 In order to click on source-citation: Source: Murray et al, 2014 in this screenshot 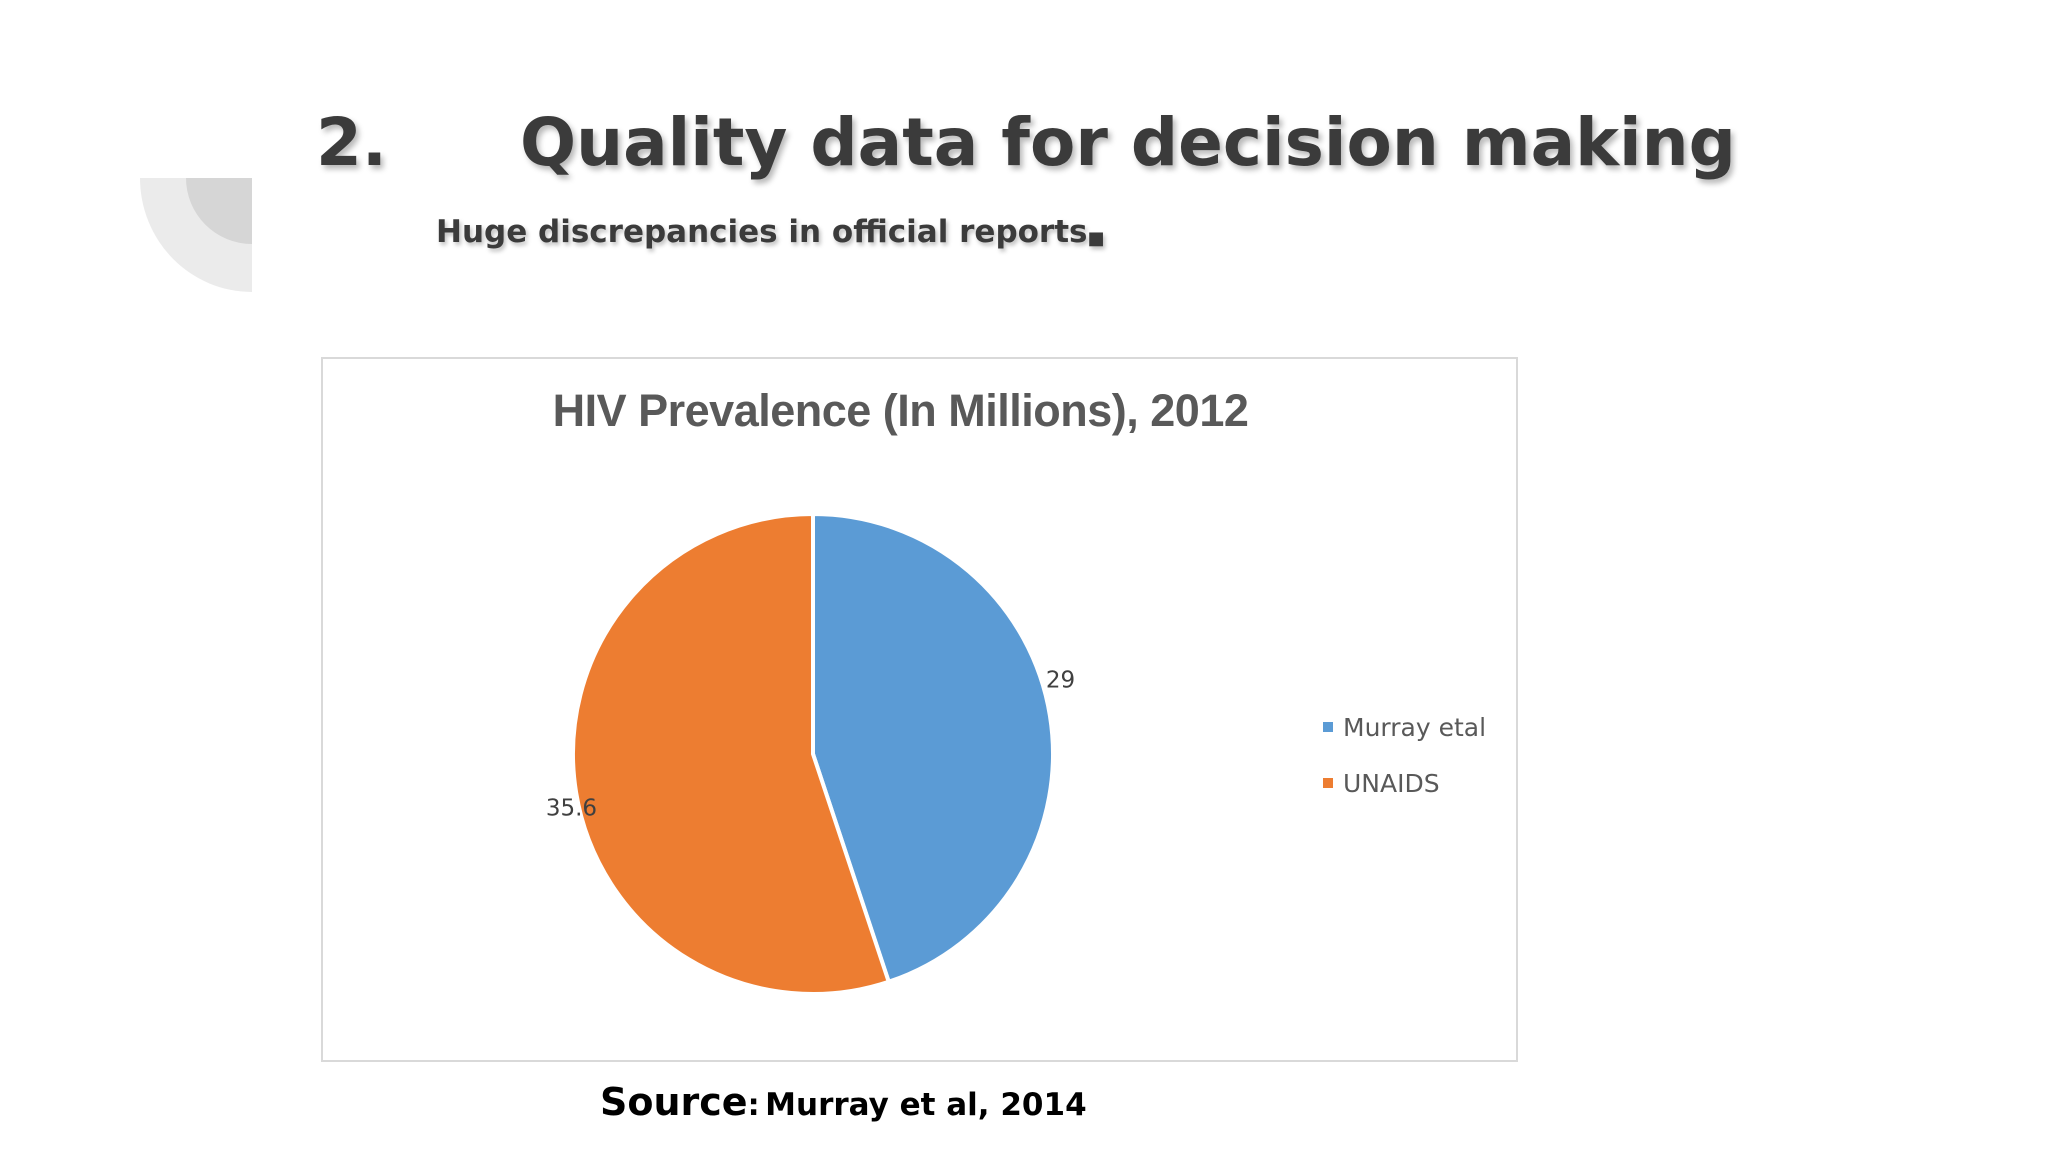, I will do `click(843, 1102)`.